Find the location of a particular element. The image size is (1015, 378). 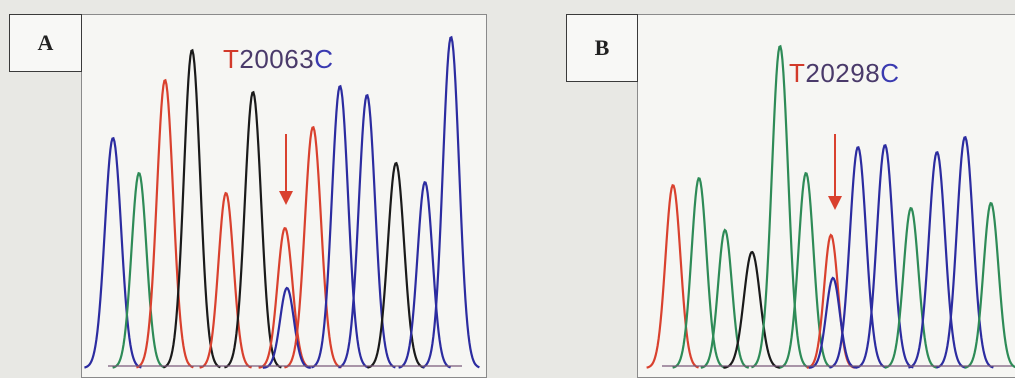

panel-a-mutation-title: T20063C is located at coordinates (278, 59).